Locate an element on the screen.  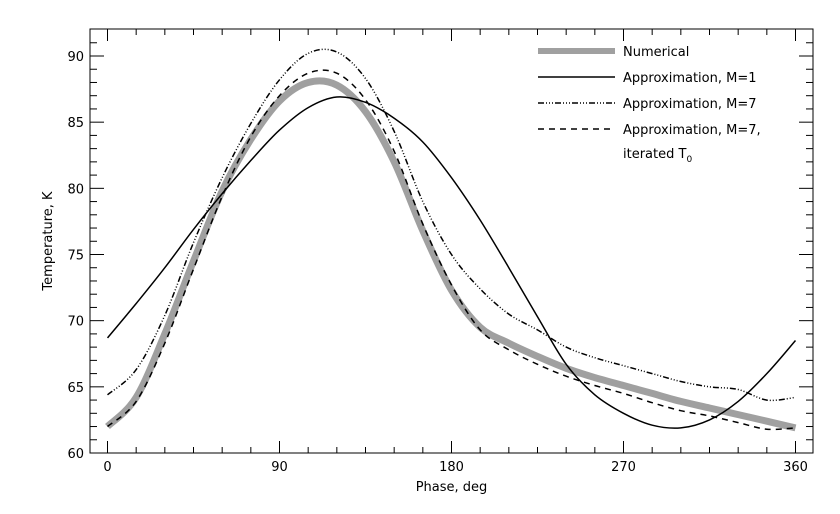
x-tick-label: 360 is located at coordinates (795, 467).